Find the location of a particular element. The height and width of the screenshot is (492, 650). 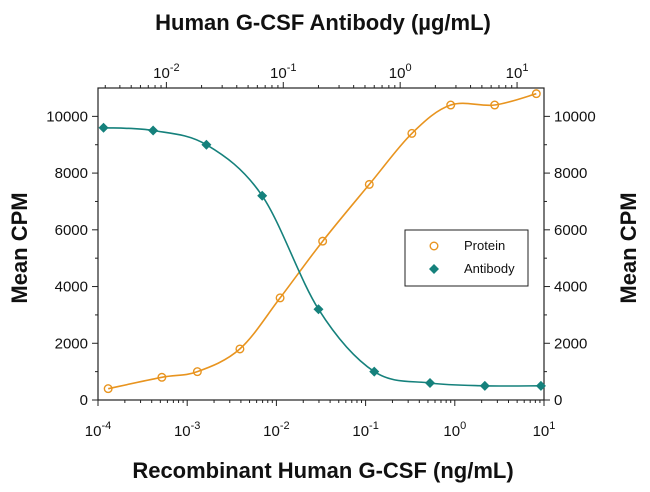

y-tick-label-left: 6000 is located at coordinates (71, 230).